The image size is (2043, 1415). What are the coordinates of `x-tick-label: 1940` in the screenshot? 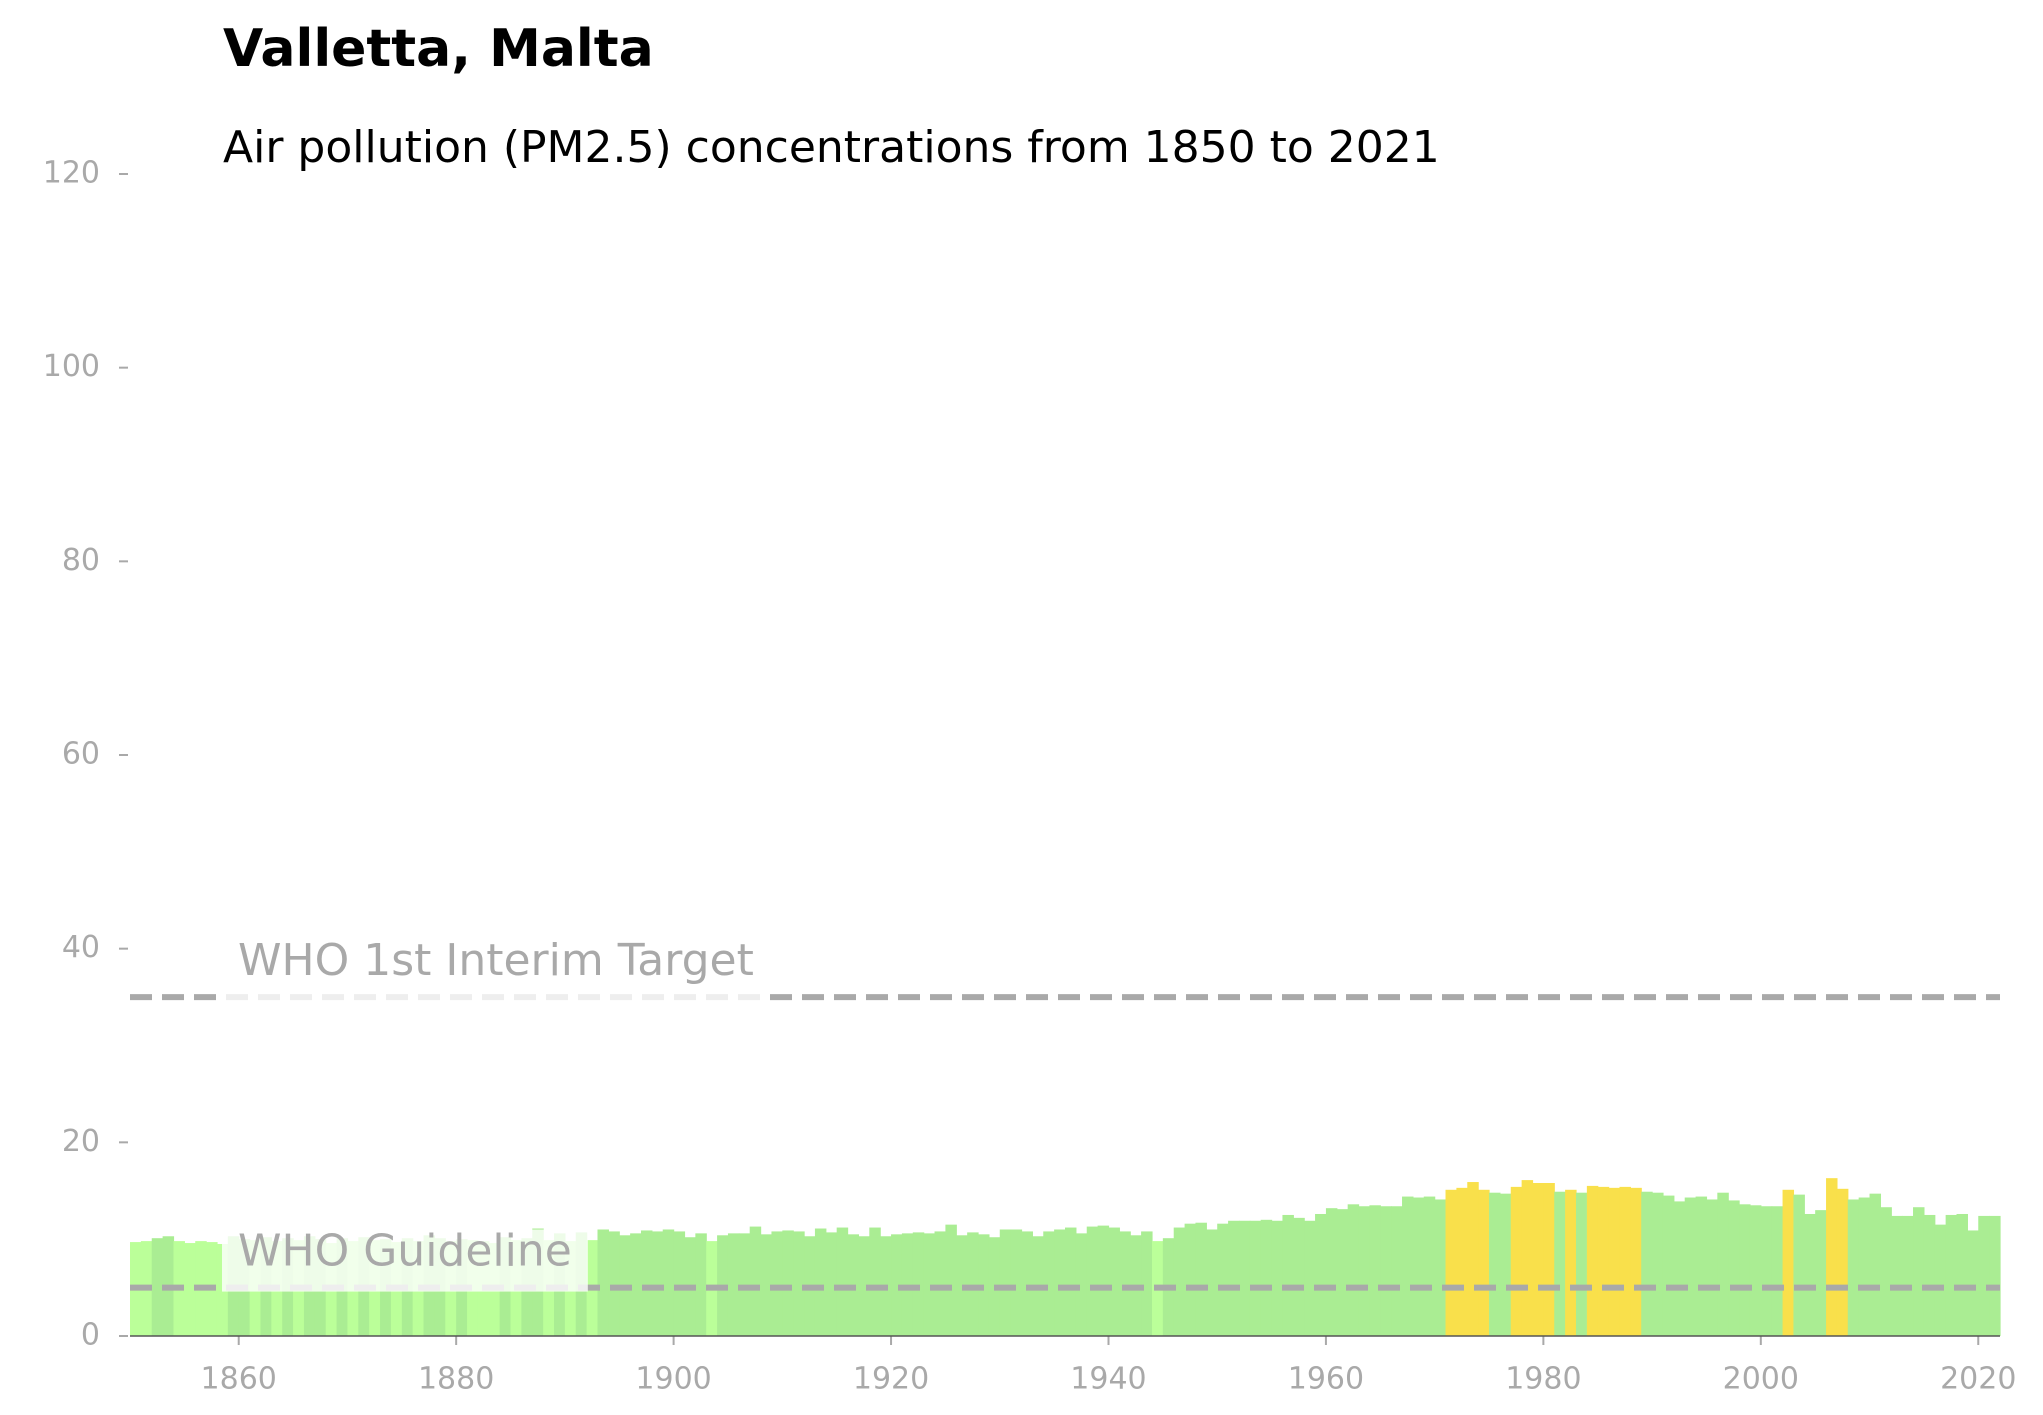 It's located at (1108, 1379).